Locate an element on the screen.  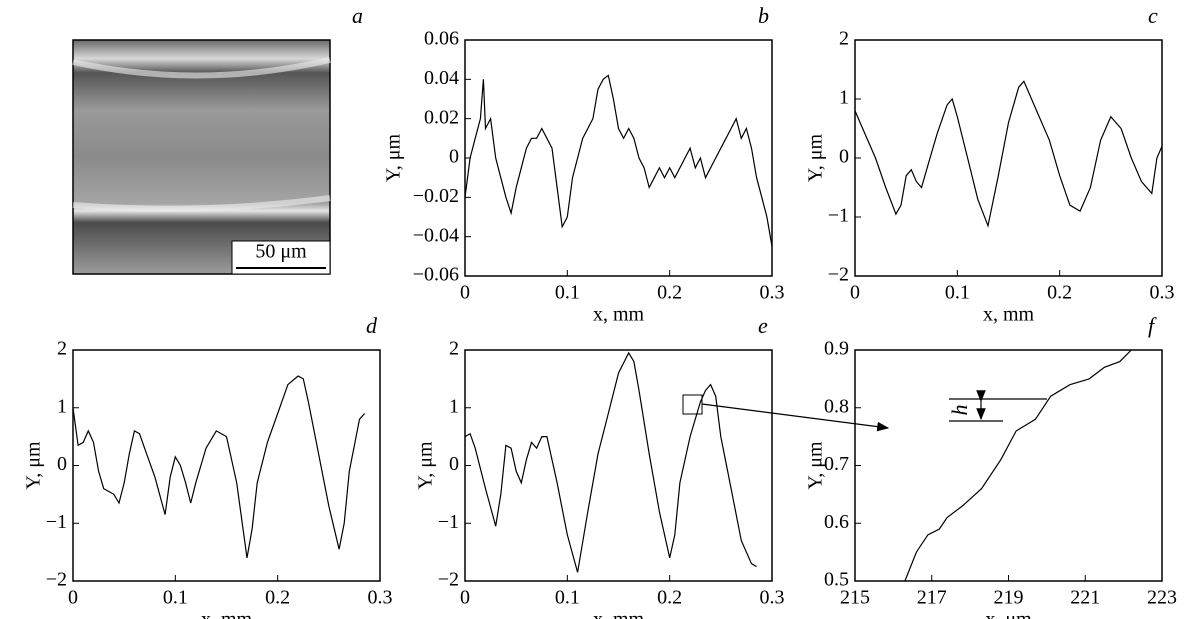
y-tick-label: 0.7 is located at coordinates (836, 464).